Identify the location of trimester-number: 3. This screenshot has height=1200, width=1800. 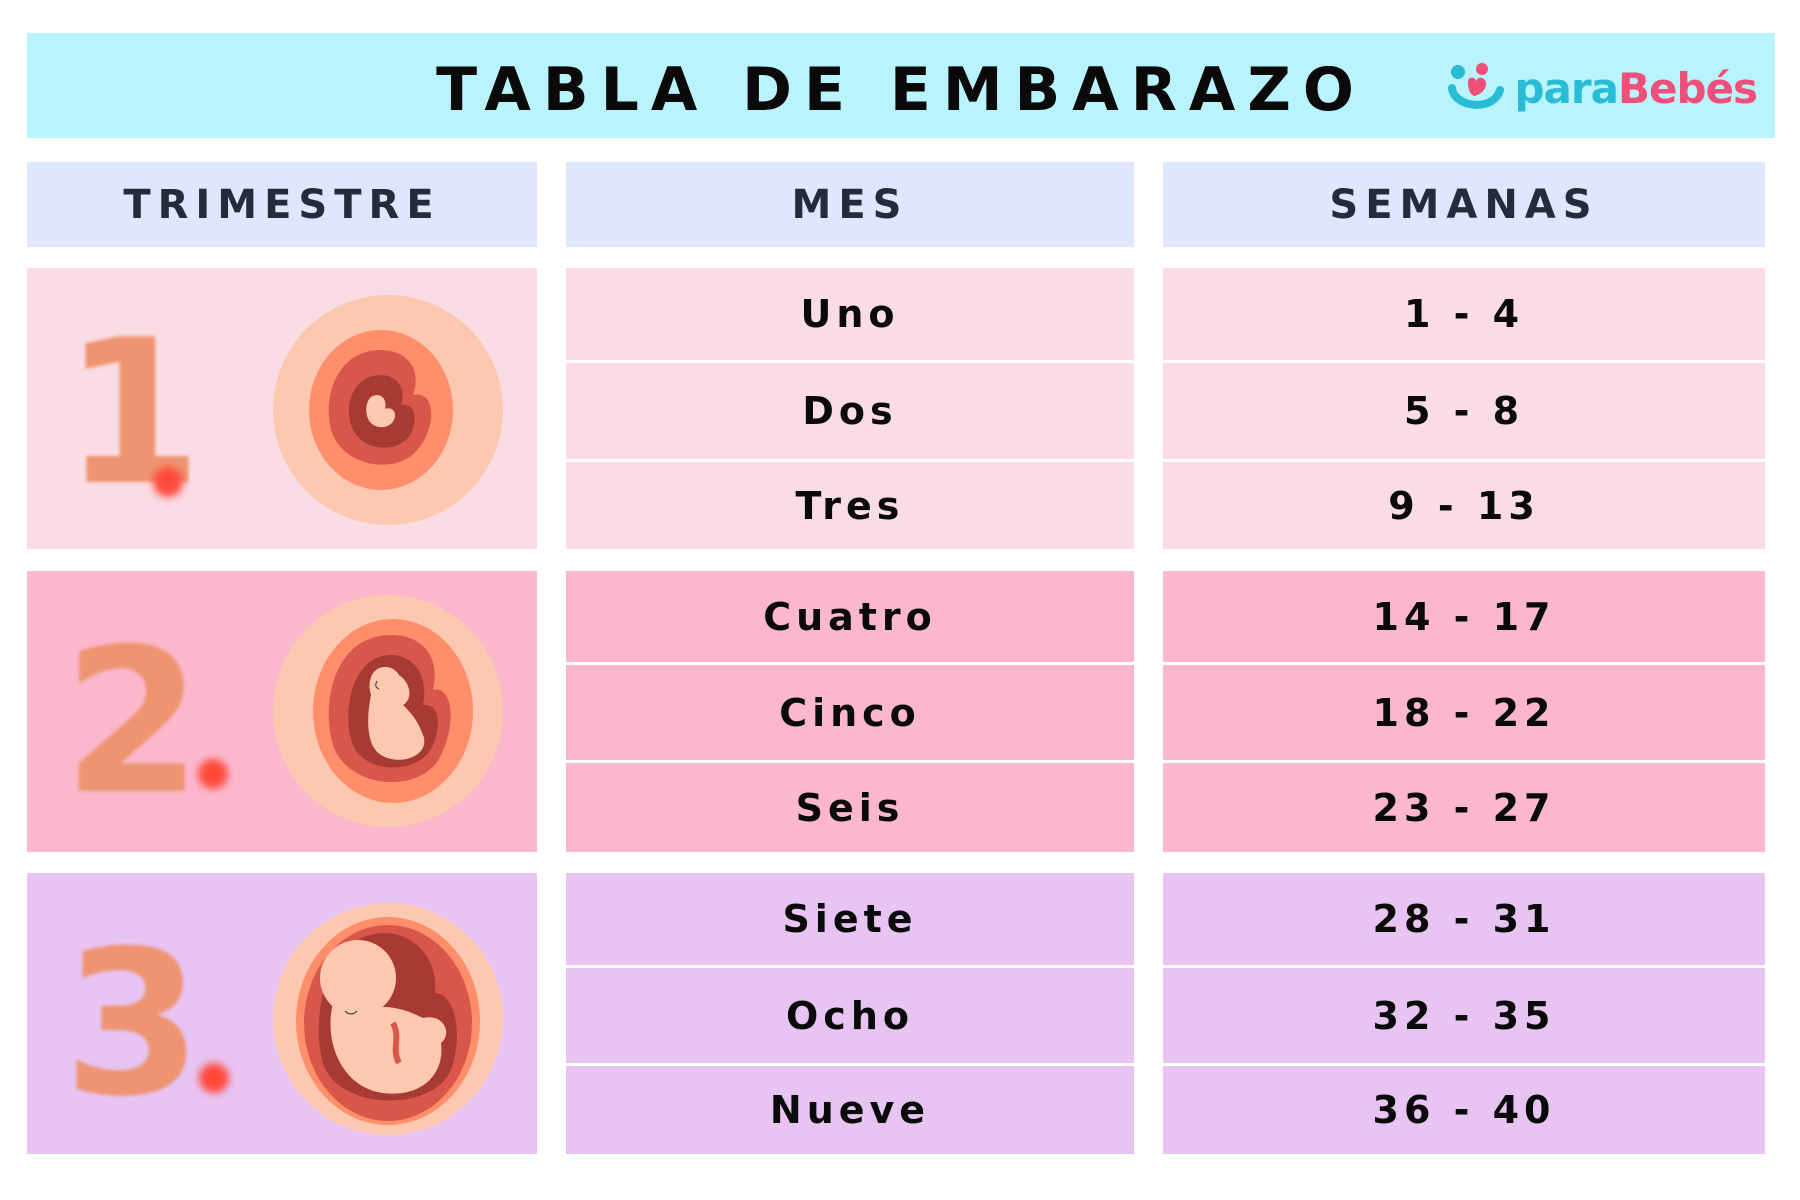
(133, 1024).